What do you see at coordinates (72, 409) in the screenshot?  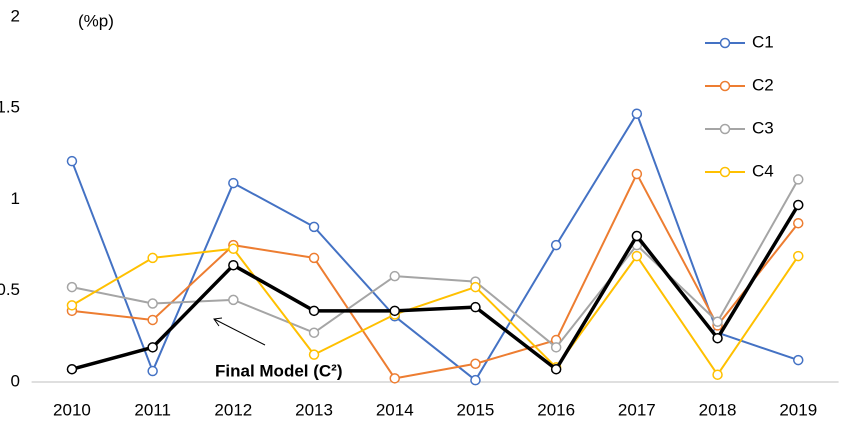 I see `x-tick-label: 2010` at bounding box center [72, 409].